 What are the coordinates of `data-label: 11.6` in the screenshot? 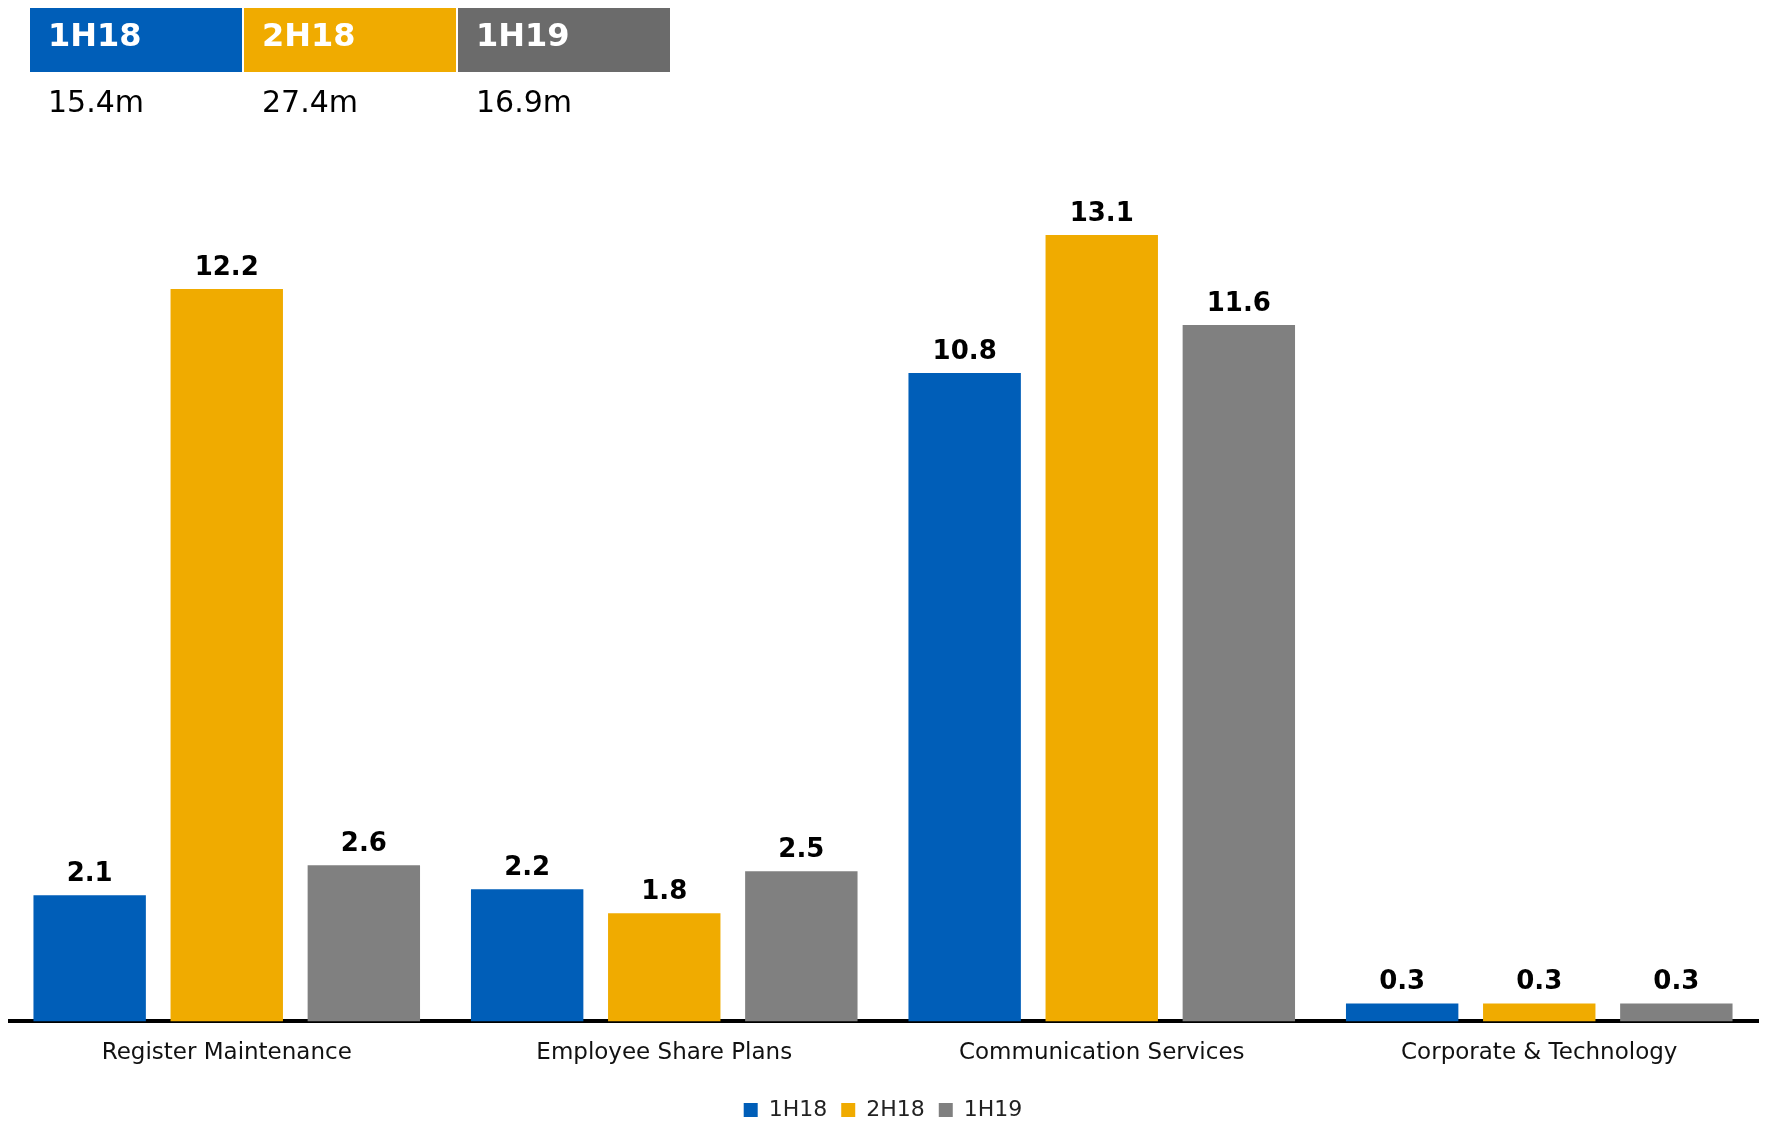 It's located at (1238, 301).